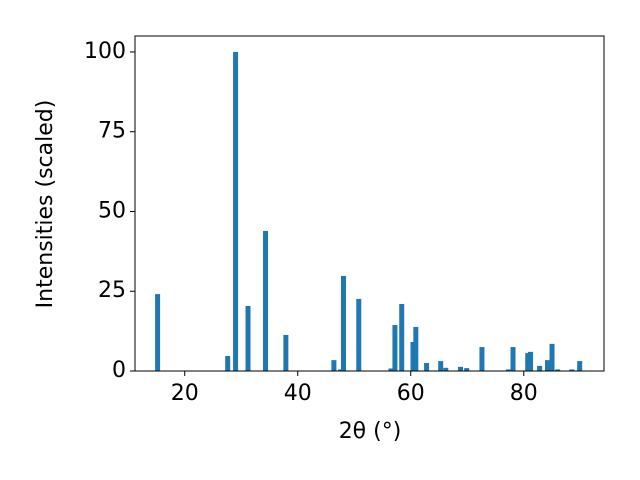  What do you see at coordinates (119, 370) in the screenshot?
I see `y-tick-label: 0` at bounding box center [119, 370].